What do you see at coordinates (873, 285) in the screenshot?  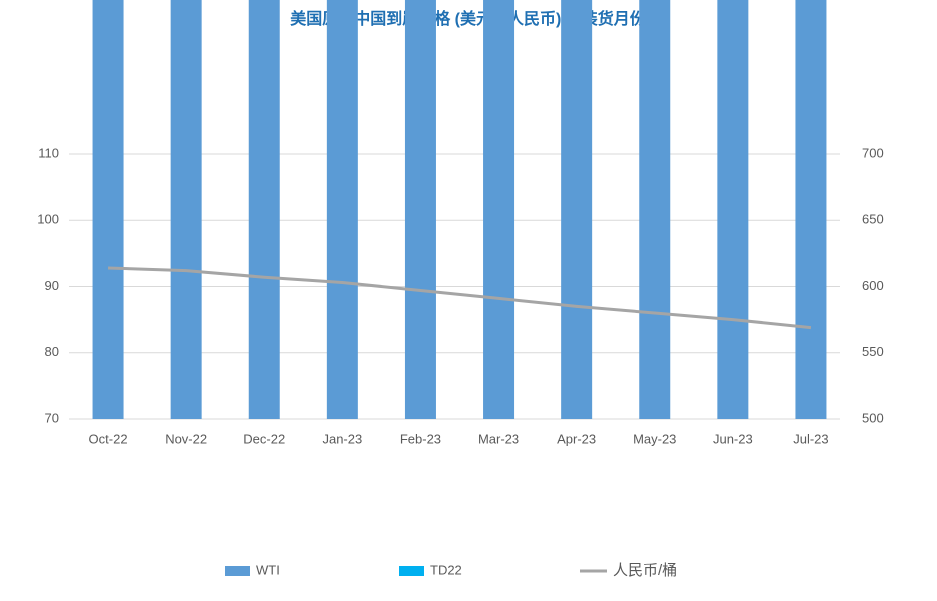 I see `y2-tick-label: 600` at bounding box center [873, 285].